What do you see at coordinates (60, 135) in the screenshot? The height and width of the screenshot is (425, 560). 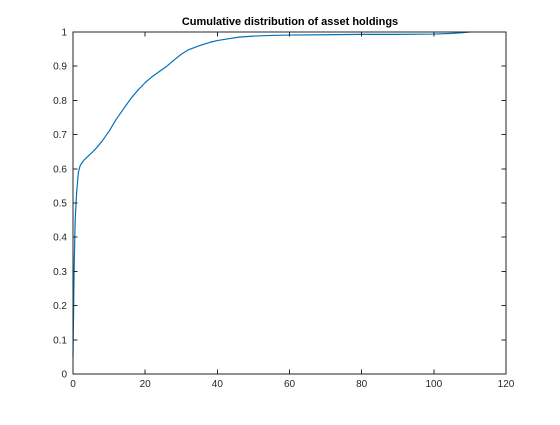 I see `y-tick-label-7: 0.7` at bounding box center [60, 135].